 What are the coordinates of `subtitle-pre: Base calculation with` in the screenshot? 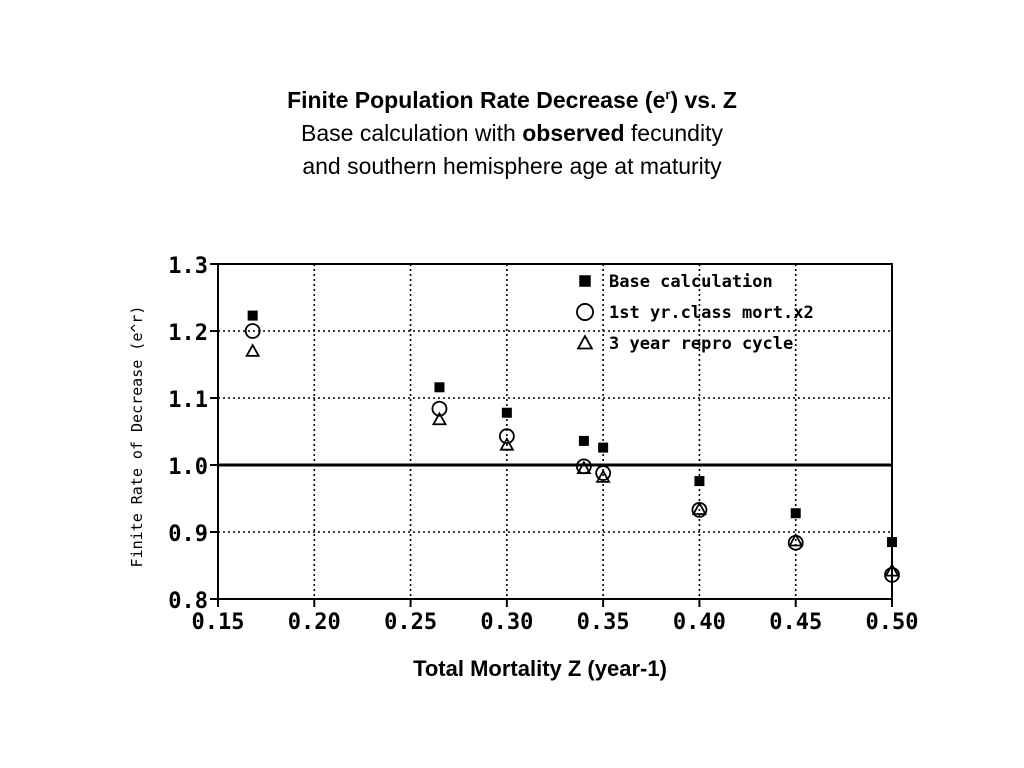 It's located at (412, 133).